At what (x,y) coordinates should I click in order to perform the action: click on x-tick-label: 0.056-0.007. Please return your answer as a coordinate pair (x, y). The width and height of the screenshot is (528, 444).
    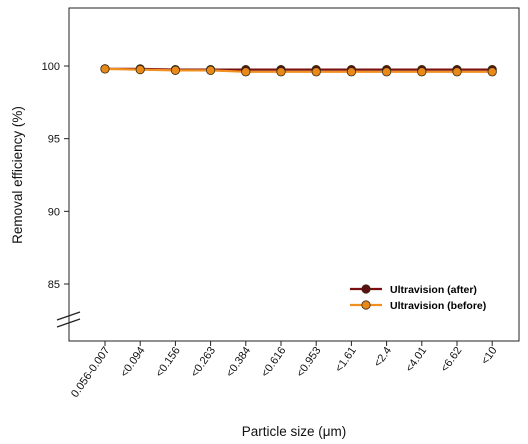
    Looking at the image, I should click on (91, 372).